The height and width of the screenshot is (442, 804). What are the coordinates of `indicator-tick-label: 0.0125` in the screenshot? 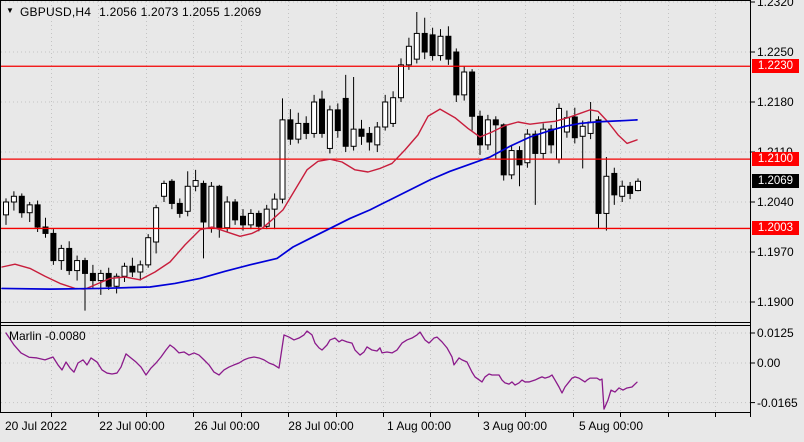 It's located at (775, 332).